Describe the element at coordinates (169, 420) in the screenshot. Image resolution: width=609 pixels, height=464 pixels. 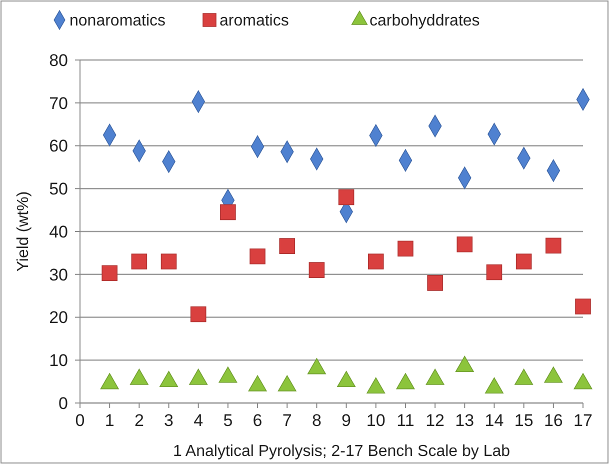
I see `x-tick-label: 3` at that location.